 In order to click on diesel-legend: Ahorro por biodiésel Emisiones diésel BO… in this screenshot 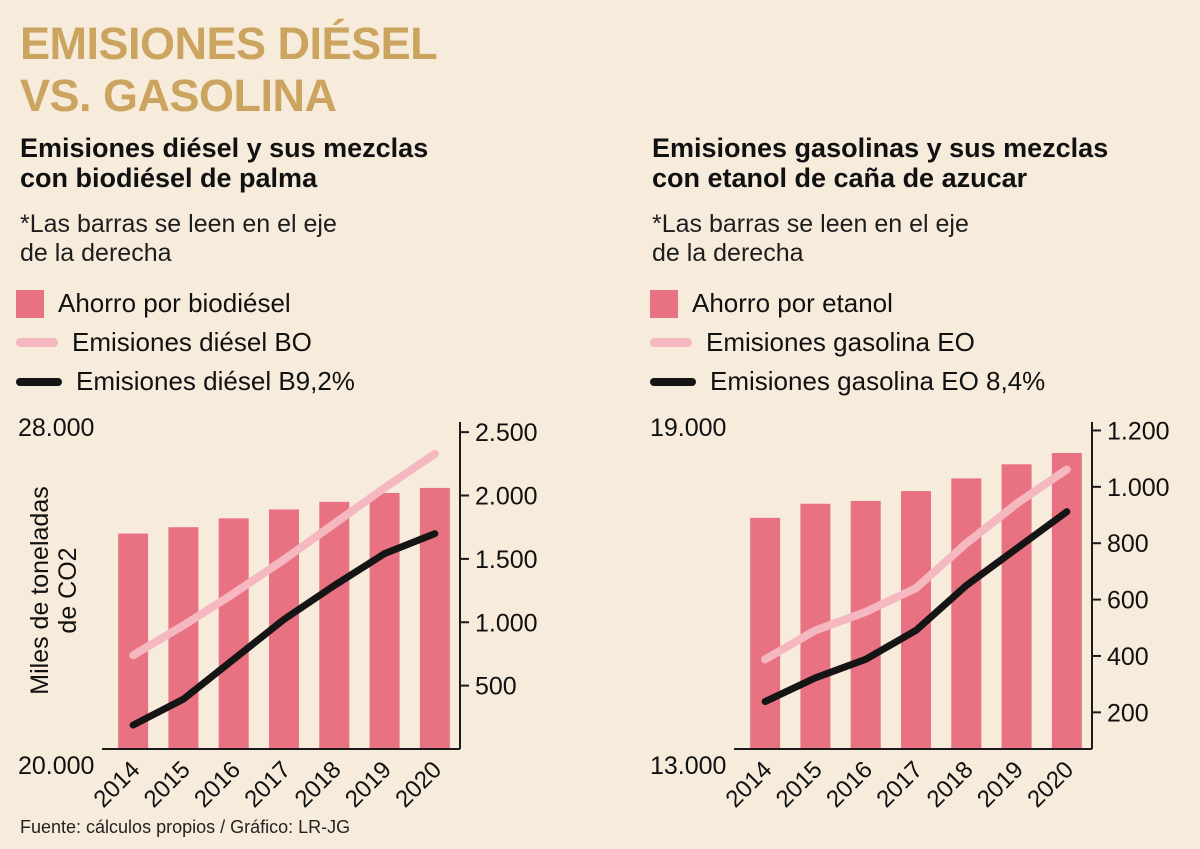, I will do `click(185, 345)`.